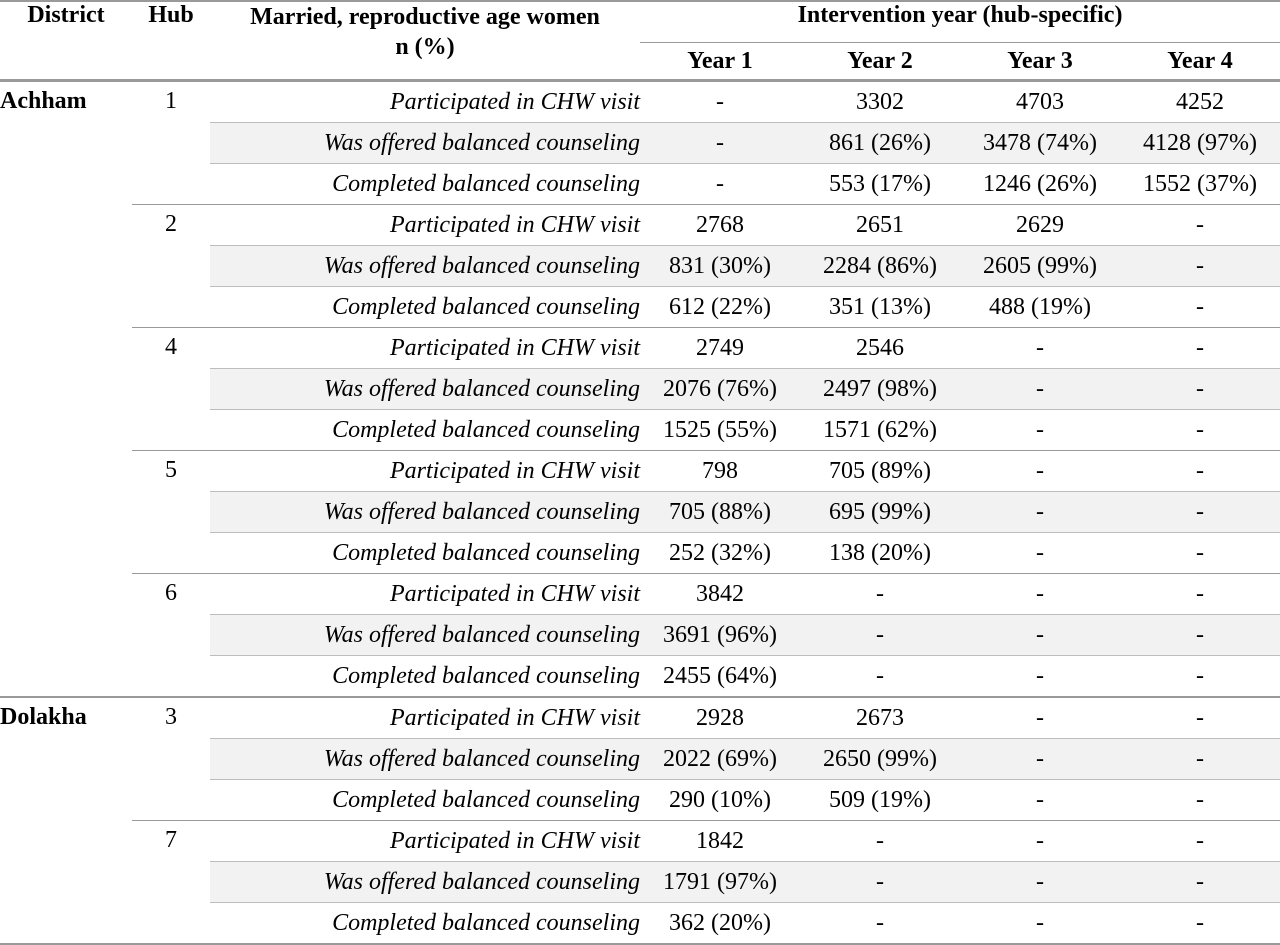 This screenshot has width=1280, height=945. I want to click on women-header-line1: Married, reproductive age women, so click(425, 17).